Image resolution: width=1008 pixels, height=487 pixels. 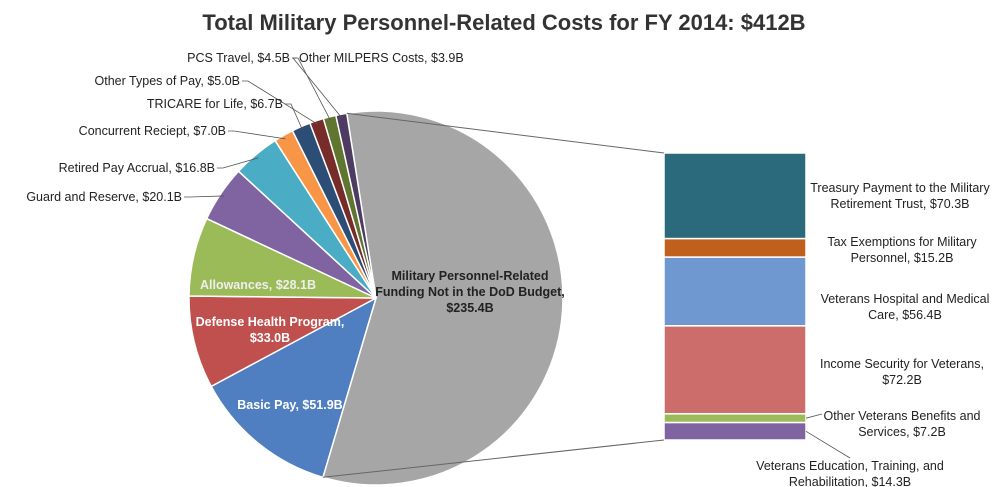 What do you see at coordinates (270, 338) in the screenshot?
I see `label-value: $33.0B` at bounding box center [270, 338].